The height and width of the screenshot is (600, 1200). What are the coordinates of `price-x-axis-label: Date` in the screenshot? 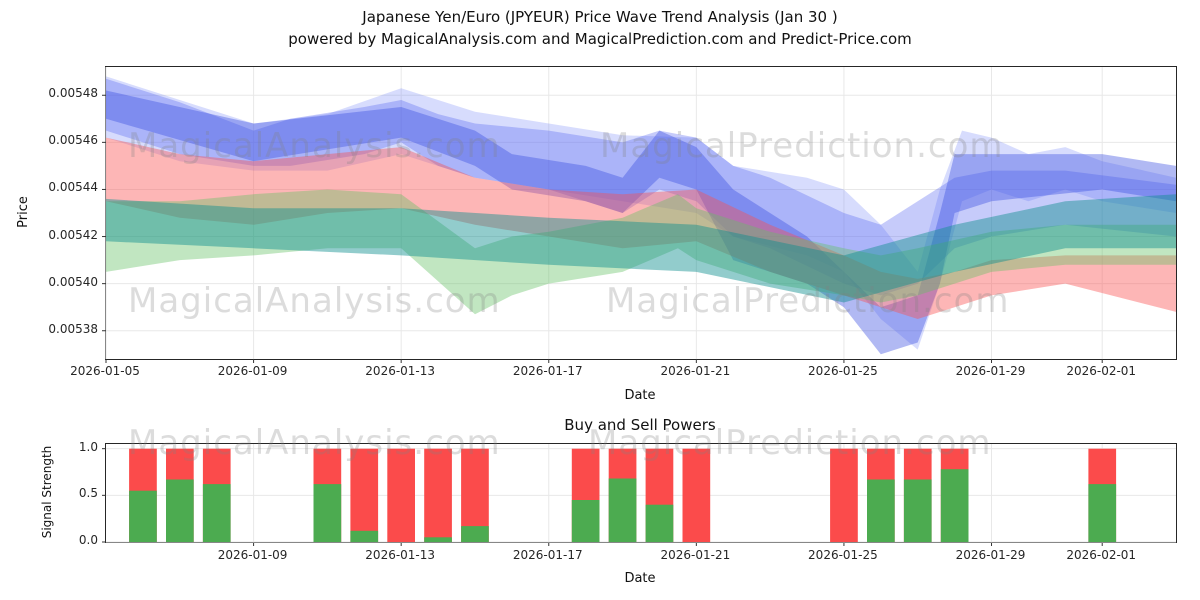 It's located at (640, 395).